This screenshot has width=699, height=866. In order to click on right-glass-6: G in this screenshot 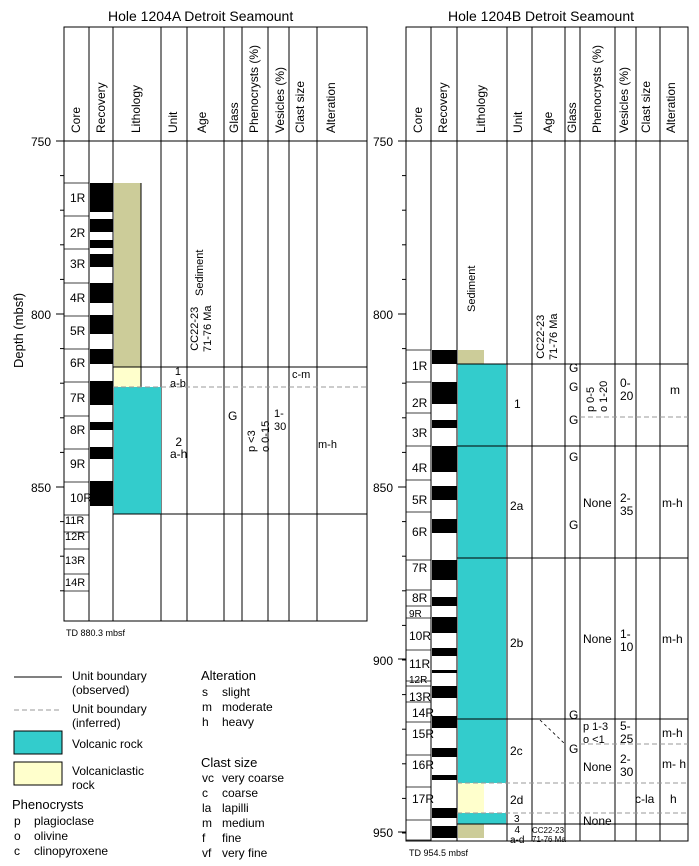, I will do `click(574, 715)`.